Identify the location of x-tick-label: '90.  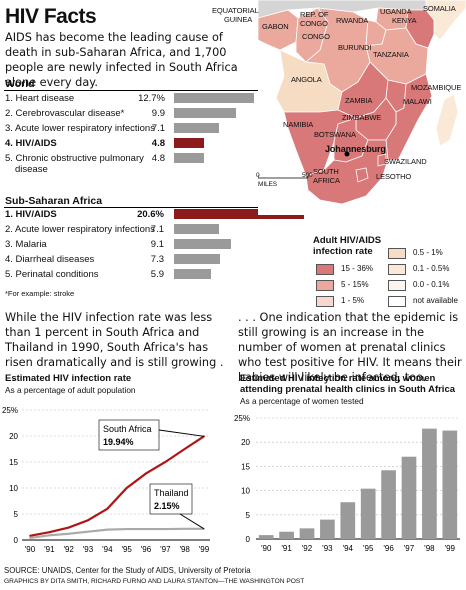
(30, 549).